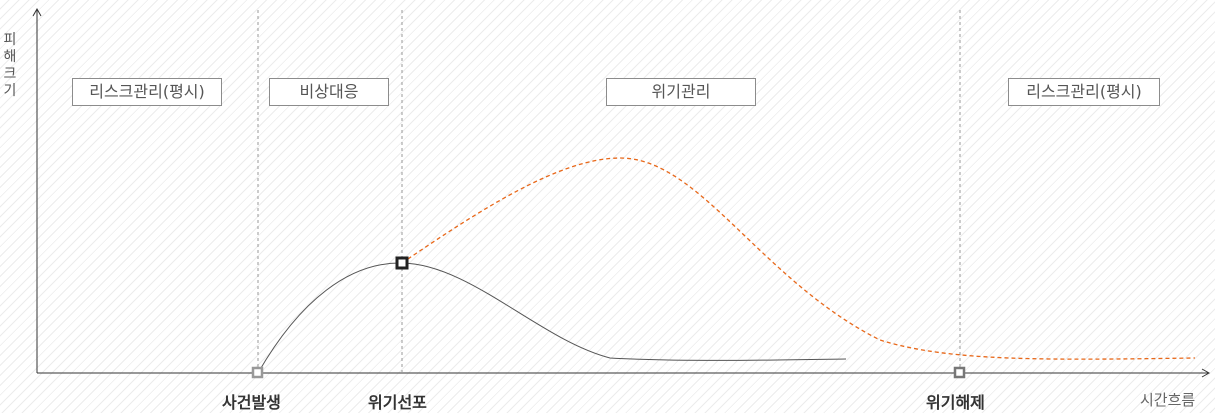 The height and width of the screenshot is (413, 1215). I want to click on phase-risk-management-after: 리스크관리(평시), so click(1084, 92).